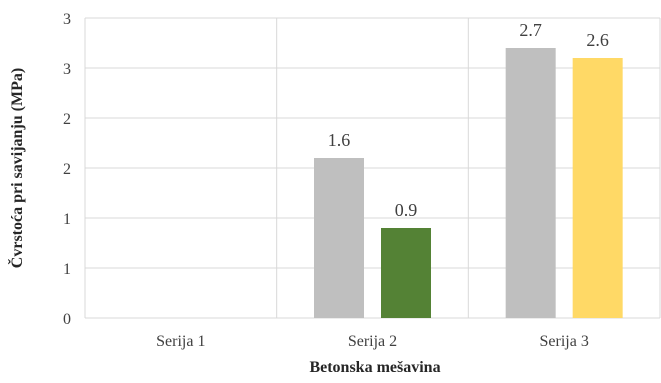  Describe the element at coordinates (67, 319) in the screenshot. I see `y-tick-label: 0` at that location.